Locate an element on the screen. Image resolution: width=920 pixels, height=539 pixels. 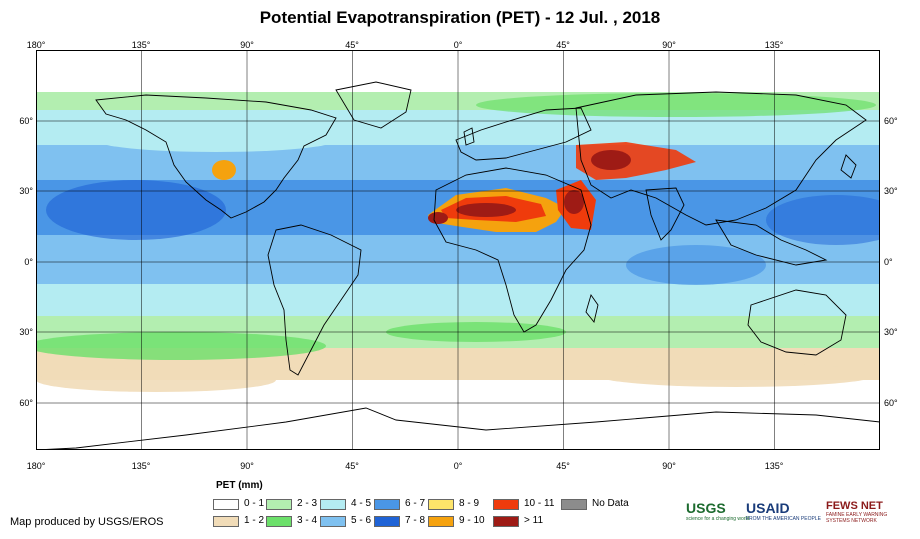
fews-tagline: FAMINE EARLY WARNING SYSTEMS NETWORK is located at coordinates (857, 518).